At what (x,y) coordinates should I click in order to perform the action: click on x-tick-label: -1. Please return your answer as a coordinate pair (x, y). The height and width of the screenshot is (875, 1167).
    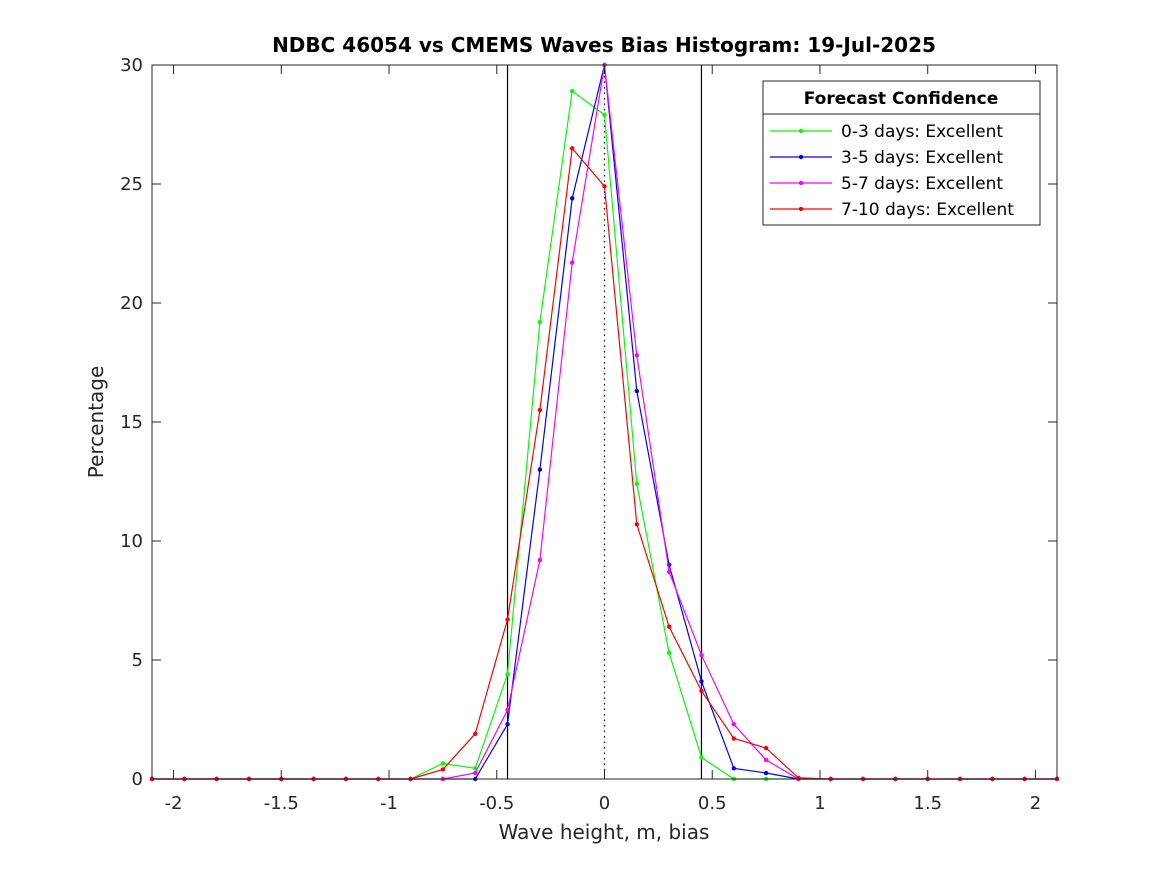
    Looking at the image, I should click on (389, 803).